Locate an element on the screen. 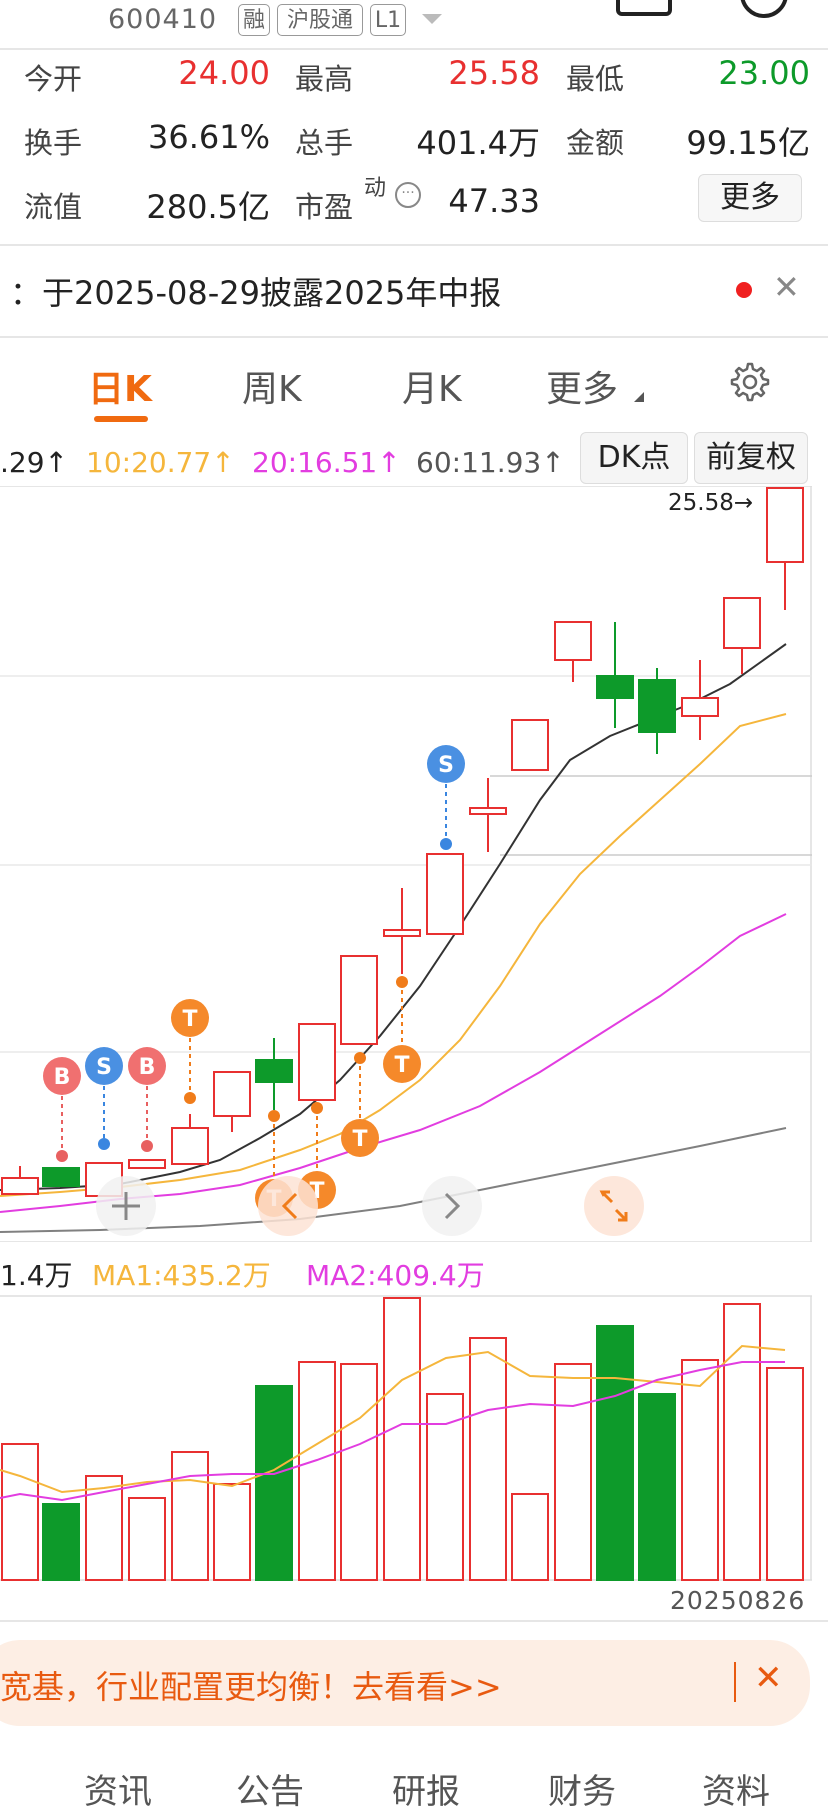 Image resolution: width=828 pixels, height=1813 pixels. pe-dynamic-sup: 动 is located at coordinates (375, 188).